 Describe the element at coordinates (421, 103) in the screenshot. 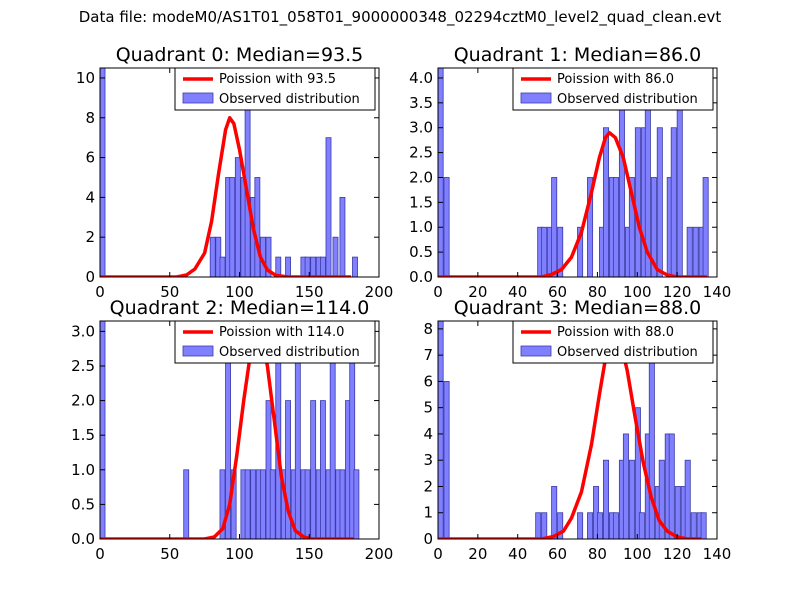

I see `y-tick-label: 3.5` at that location.